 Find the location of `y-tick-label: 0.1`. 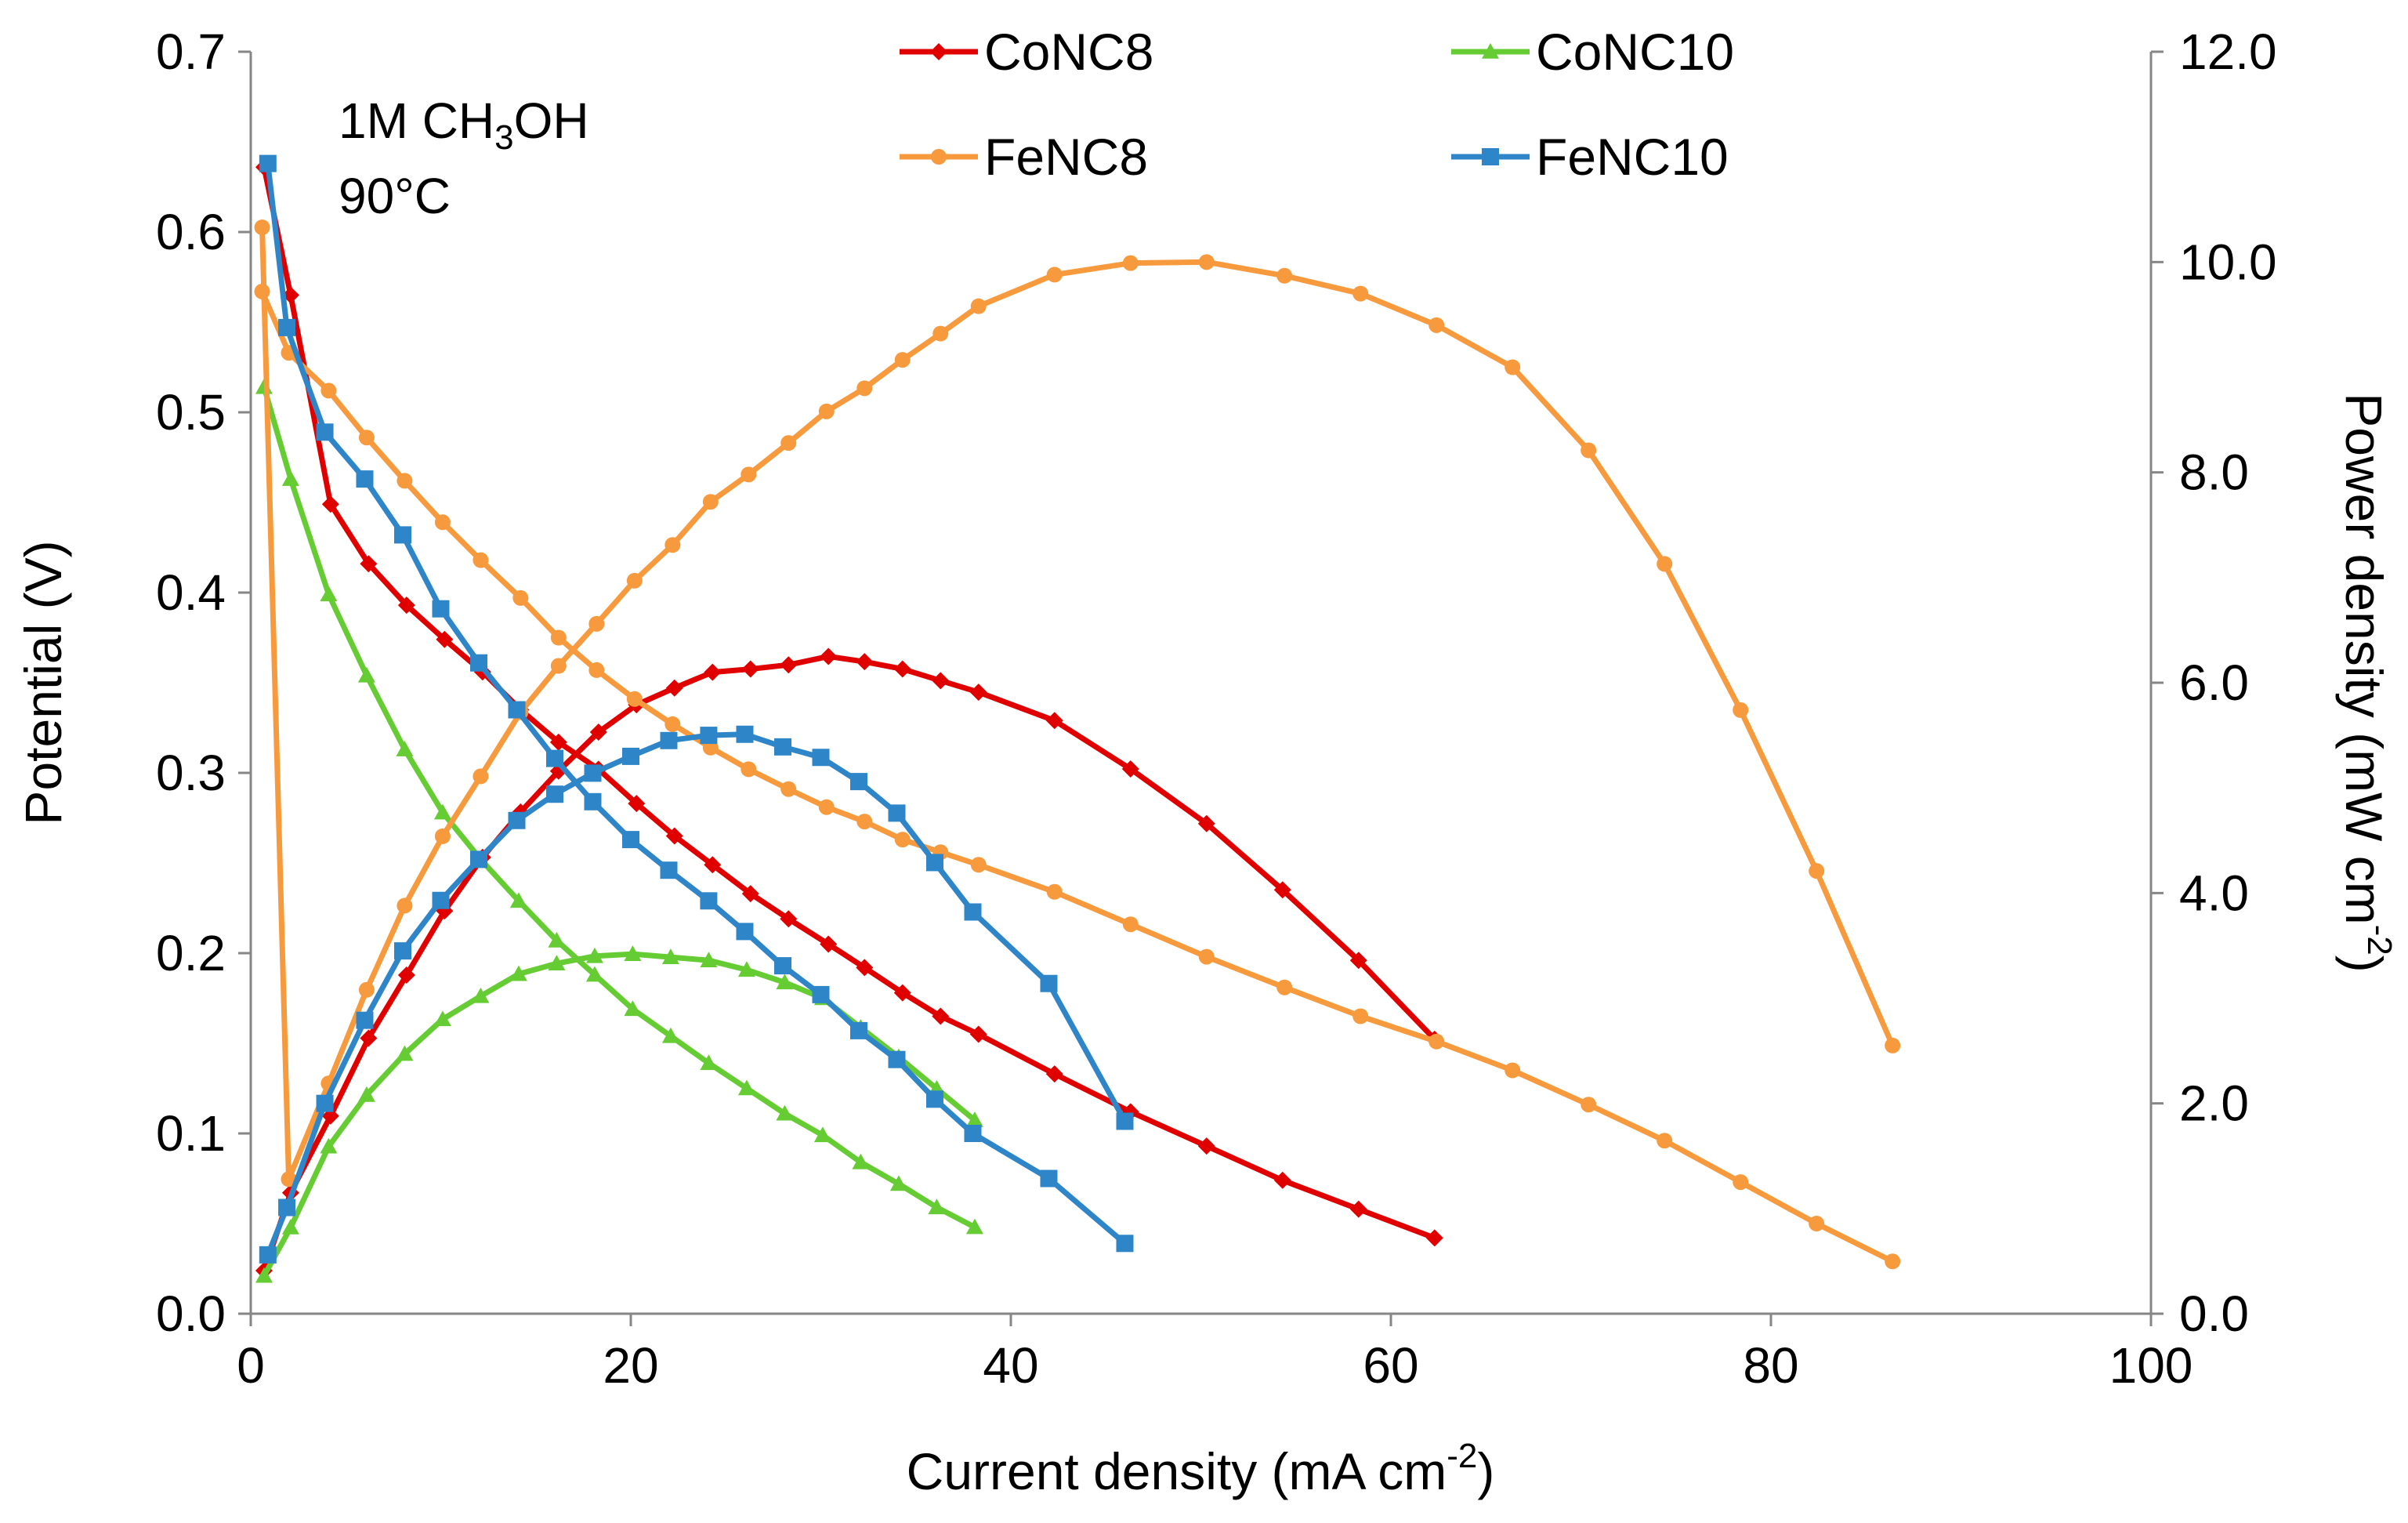

y-tick-label: 0.1 is located at coordinates (191, 1133).